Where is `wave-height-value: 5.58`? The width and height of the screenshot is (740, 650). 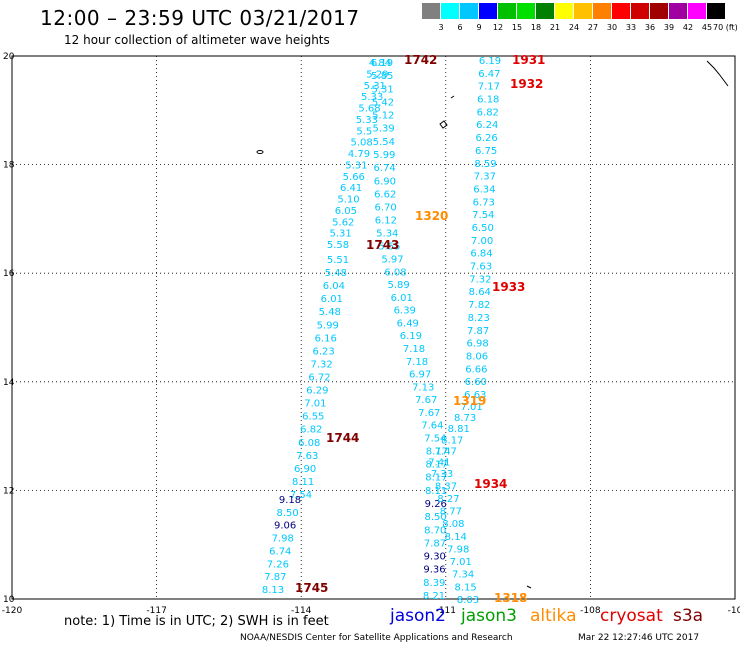 wave-height-value: 5.58 is located at coordinates (338, 245).